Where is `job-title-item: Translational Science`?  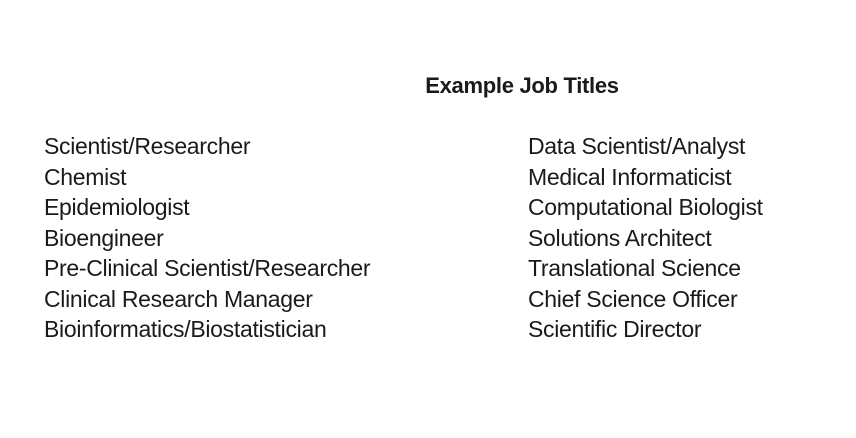 job-title-item: Translational Science is located at coordinates (634, 268).